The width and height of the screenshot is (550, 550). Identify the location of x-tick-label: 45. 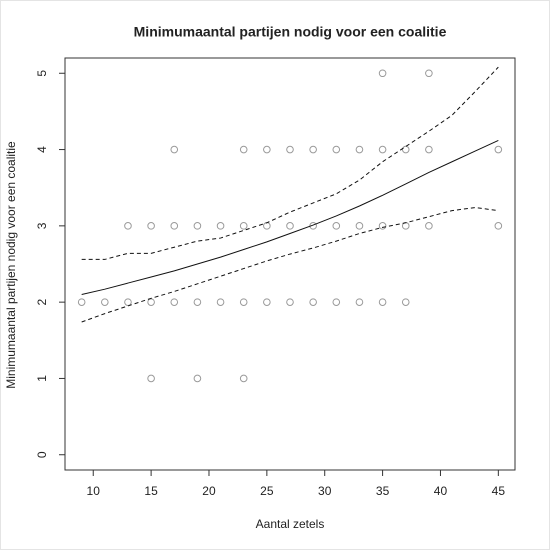
(499, 491).